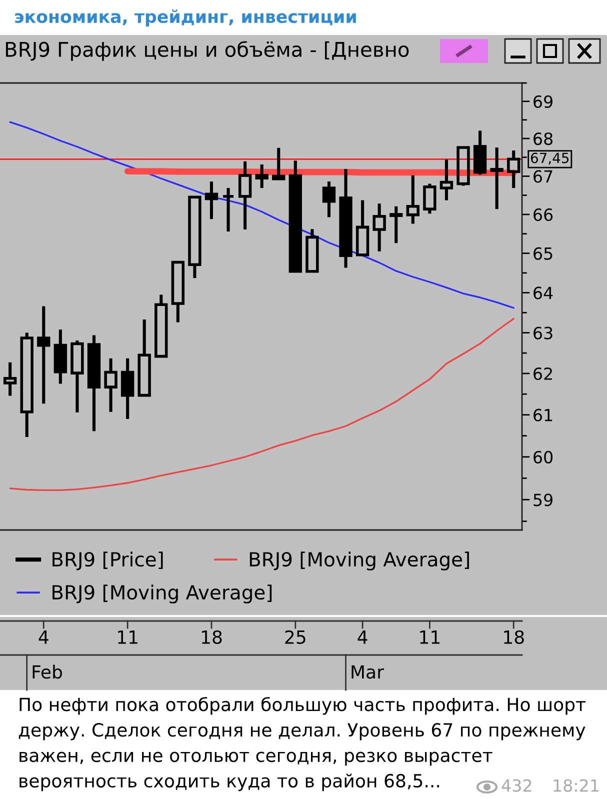 This screenshot has height=799, width=607. I want to click on y-tick-label: 67, so click(543, 176).